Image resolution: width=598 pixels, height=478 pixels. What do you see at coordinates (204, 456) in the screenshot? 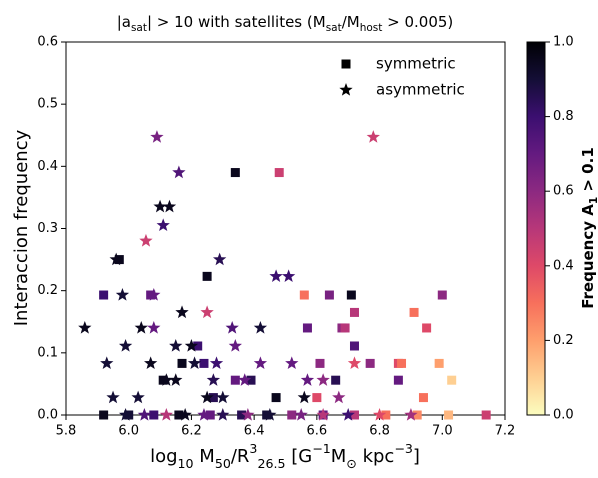
I see `text-run: M` at bounding box center [204, 456].